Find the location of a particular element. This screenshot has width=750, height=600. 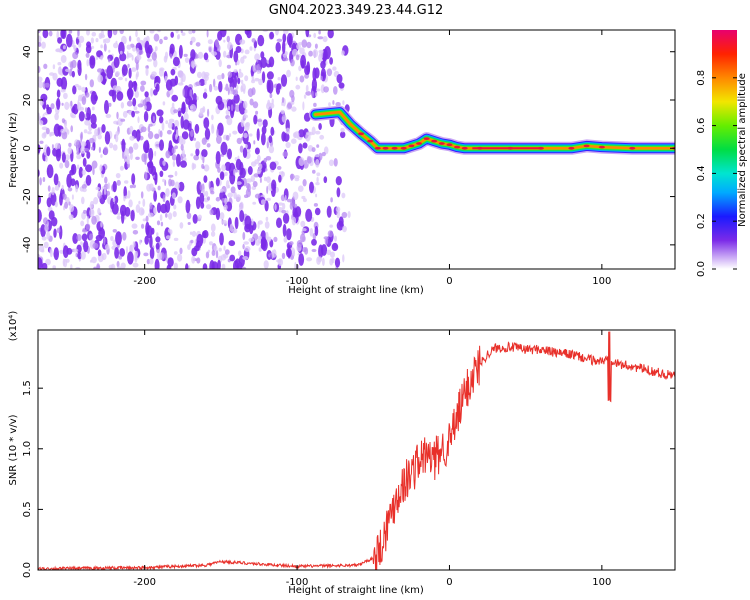

colorbar-tick-label: 0.8 is located at coordinates (701, 78).